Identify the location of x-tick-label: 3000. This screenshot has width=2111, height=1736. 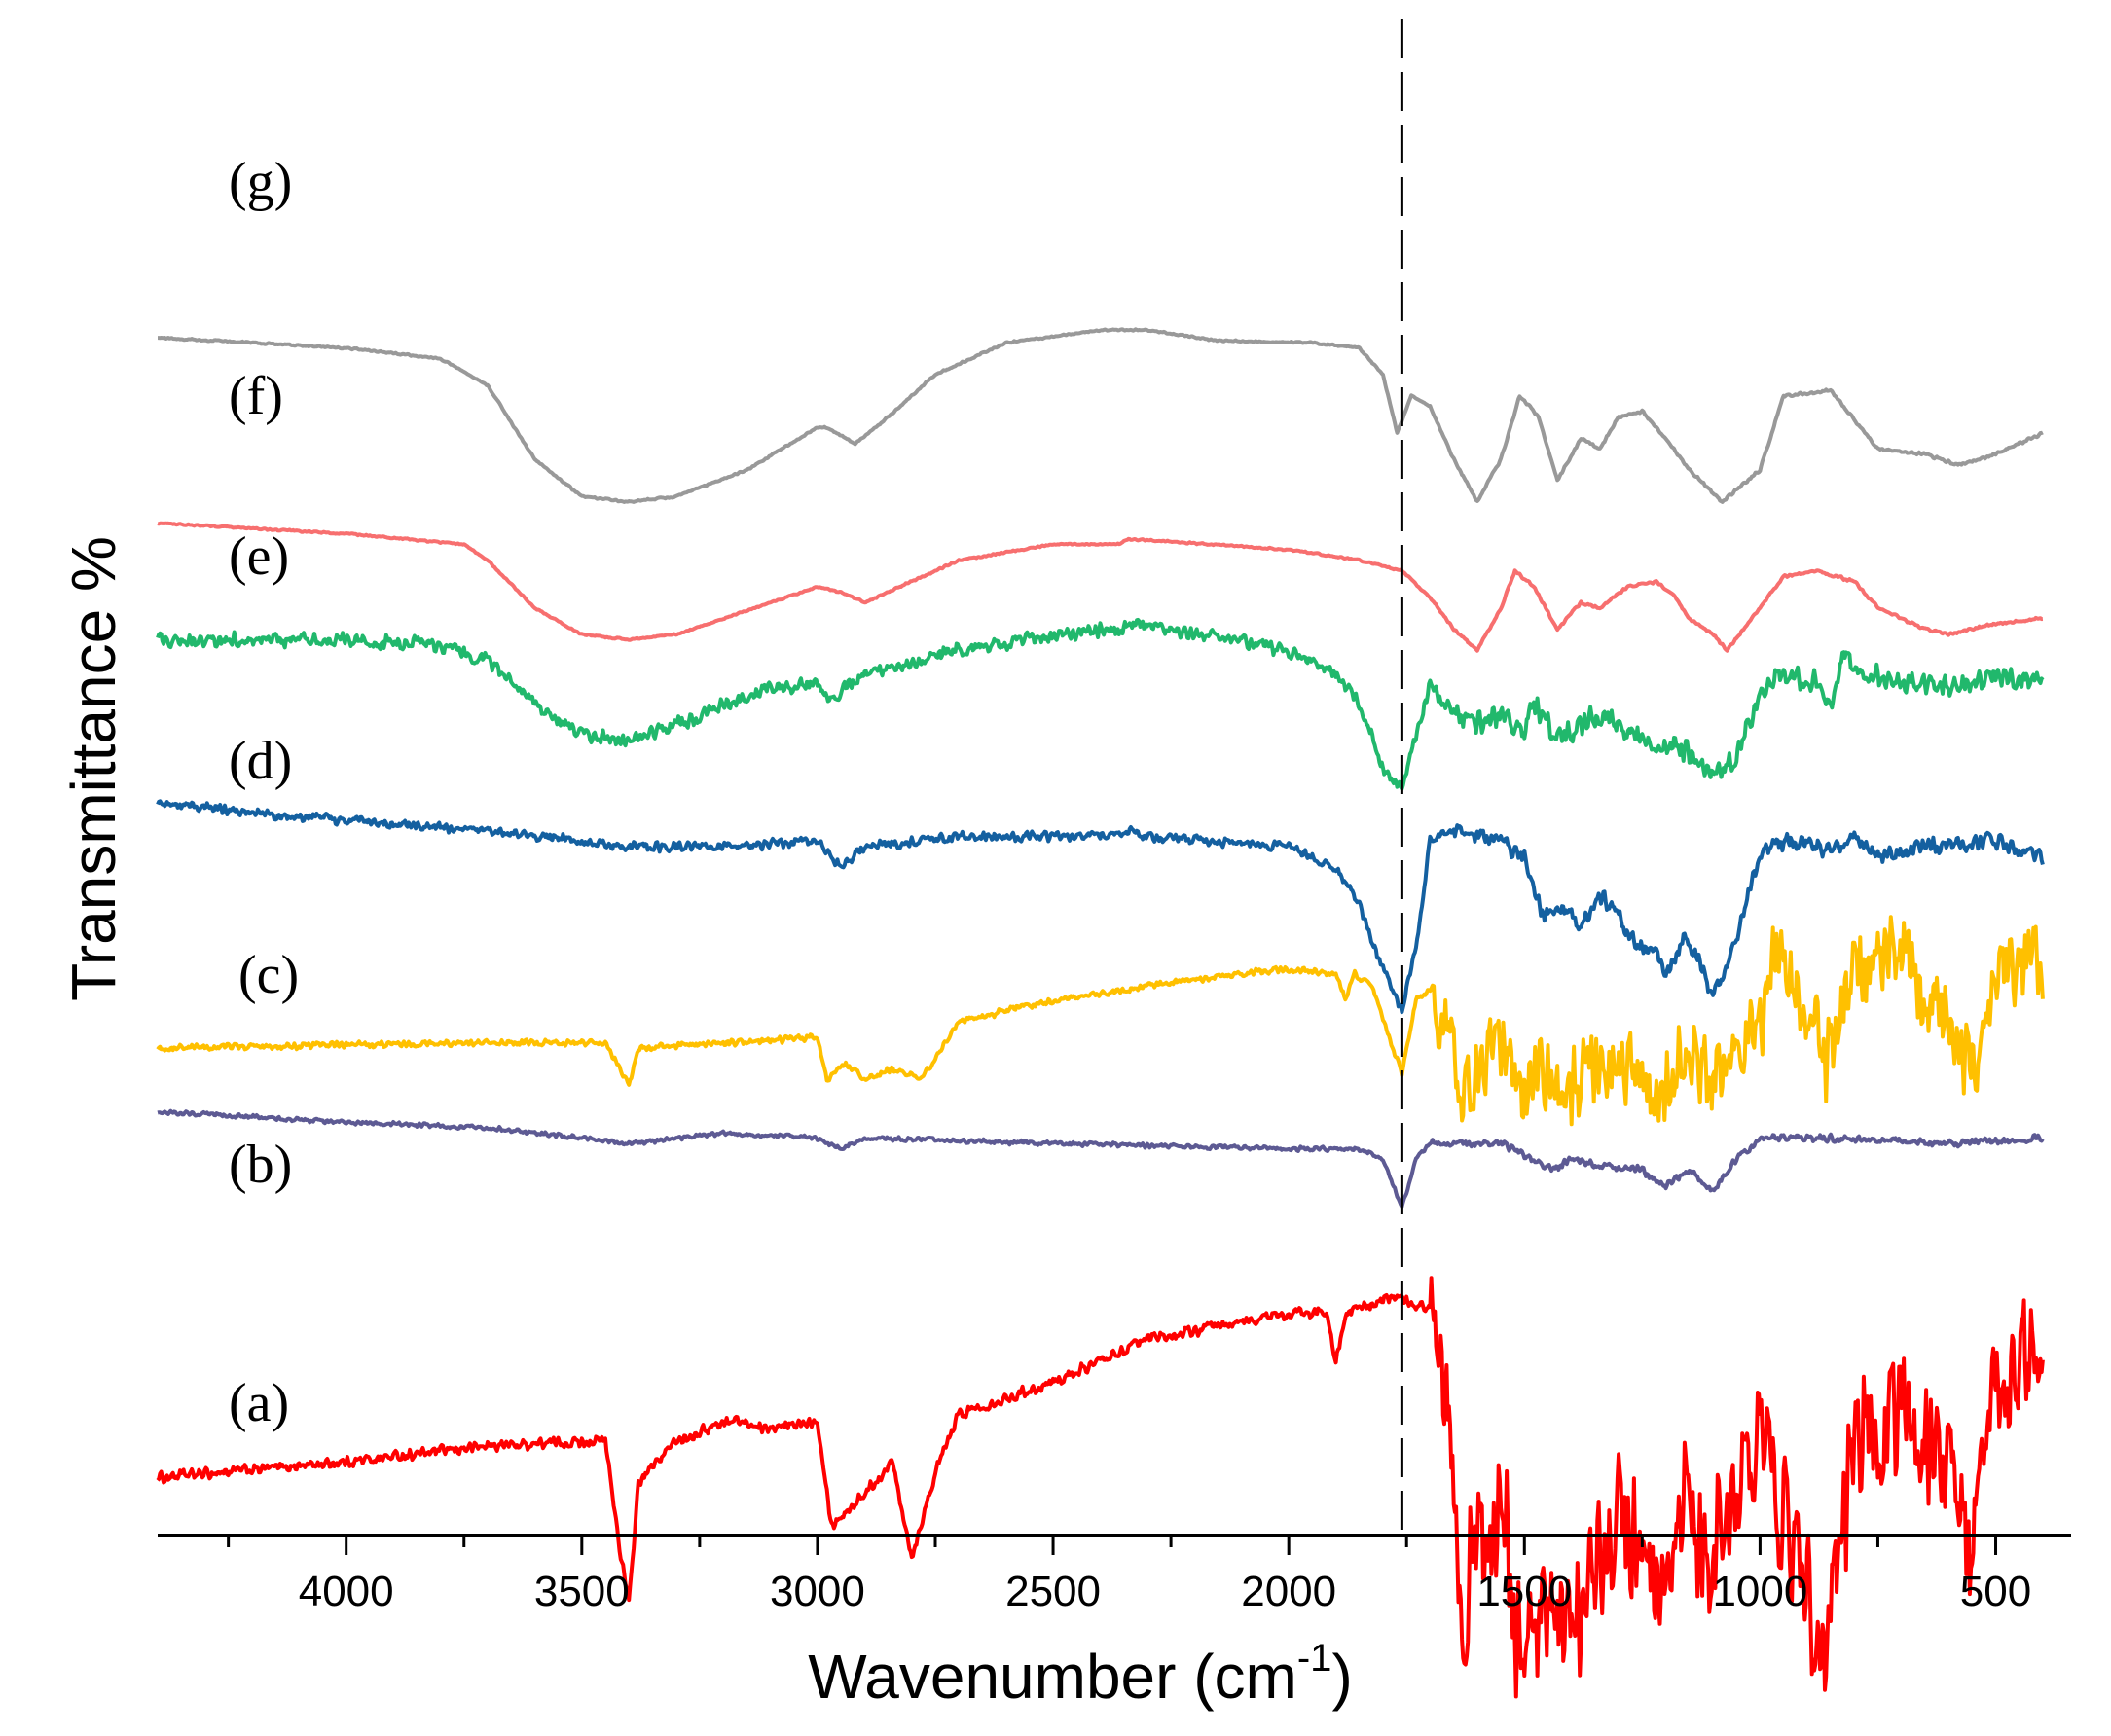
(817, 1592).